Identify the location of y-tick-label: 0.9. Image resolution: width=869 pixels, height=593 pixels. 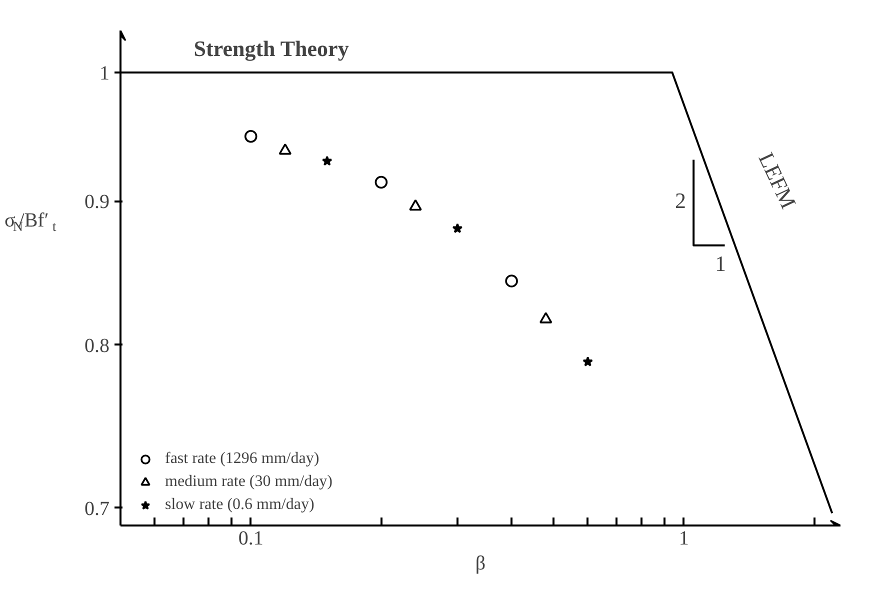
(97, 202).